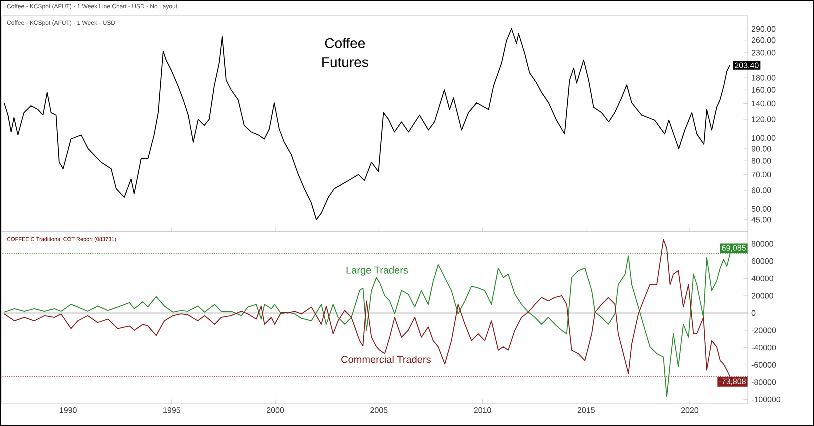 This screenshot has width=814, height=426. Describe the element at coordinates (345, 53) in the screenshot. I see `text: Coffee Futures` at that location.